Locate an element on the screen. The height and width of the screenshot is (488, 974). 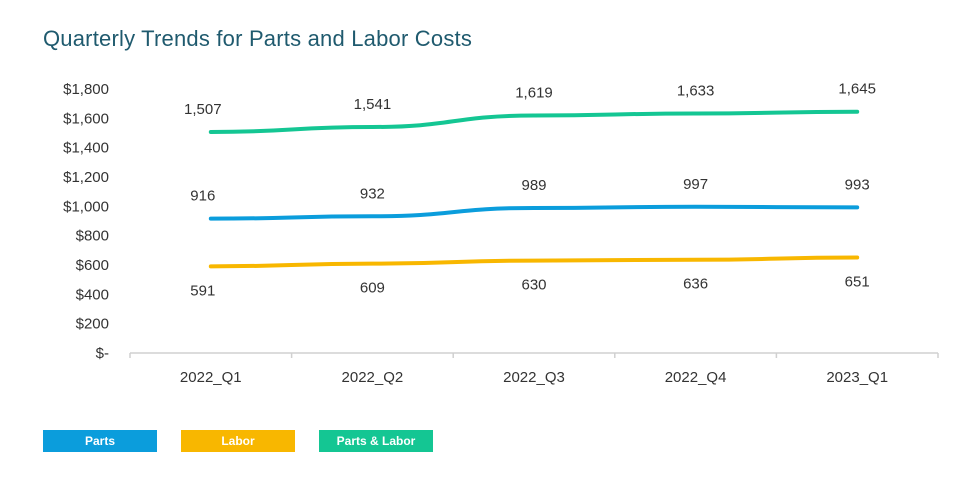
legend: Parts Labor Parts & Labor is located at coordinates (238, 441).